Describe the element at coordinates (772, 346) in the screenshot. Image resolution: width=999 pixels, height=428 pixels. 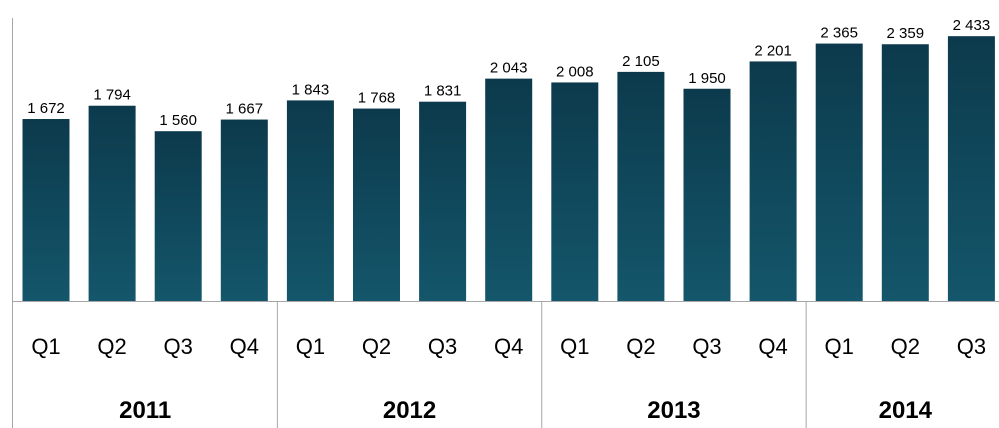
I see `quarter-label-11: Q4` at that location.